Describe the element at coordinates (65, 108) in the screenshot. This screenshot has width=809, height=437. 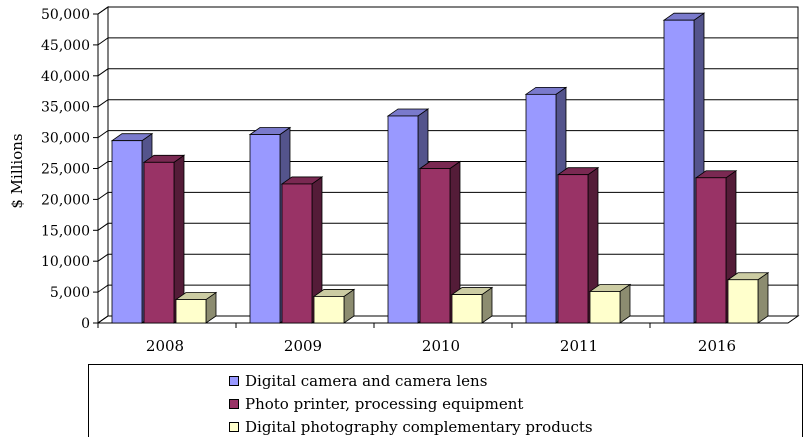
I see `y-tick-label: 35,000` at that location.